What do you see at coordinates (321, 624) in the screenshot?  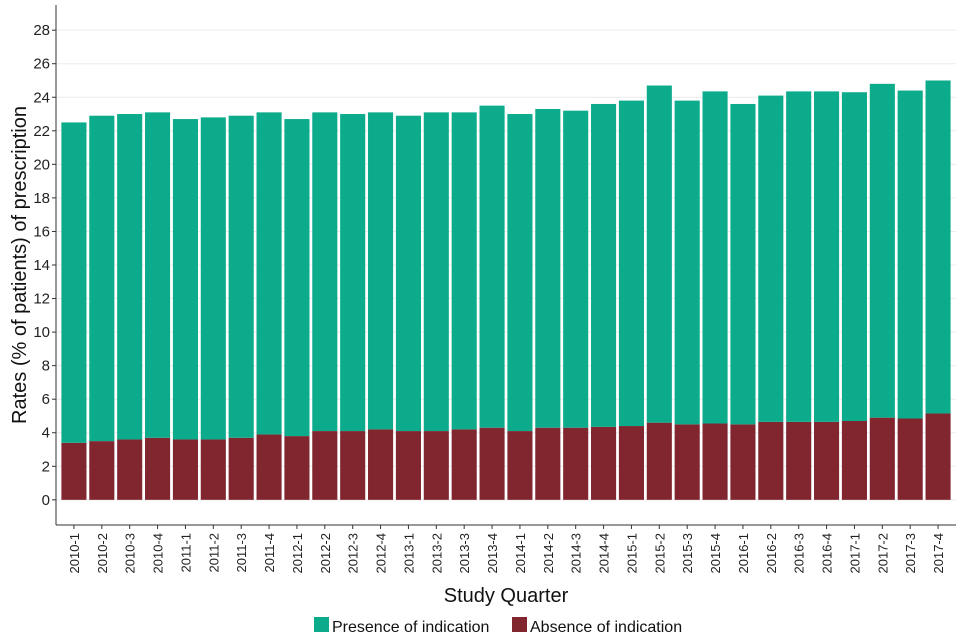 I see `legend-swatch-presence` at bounding box center [321, 624].